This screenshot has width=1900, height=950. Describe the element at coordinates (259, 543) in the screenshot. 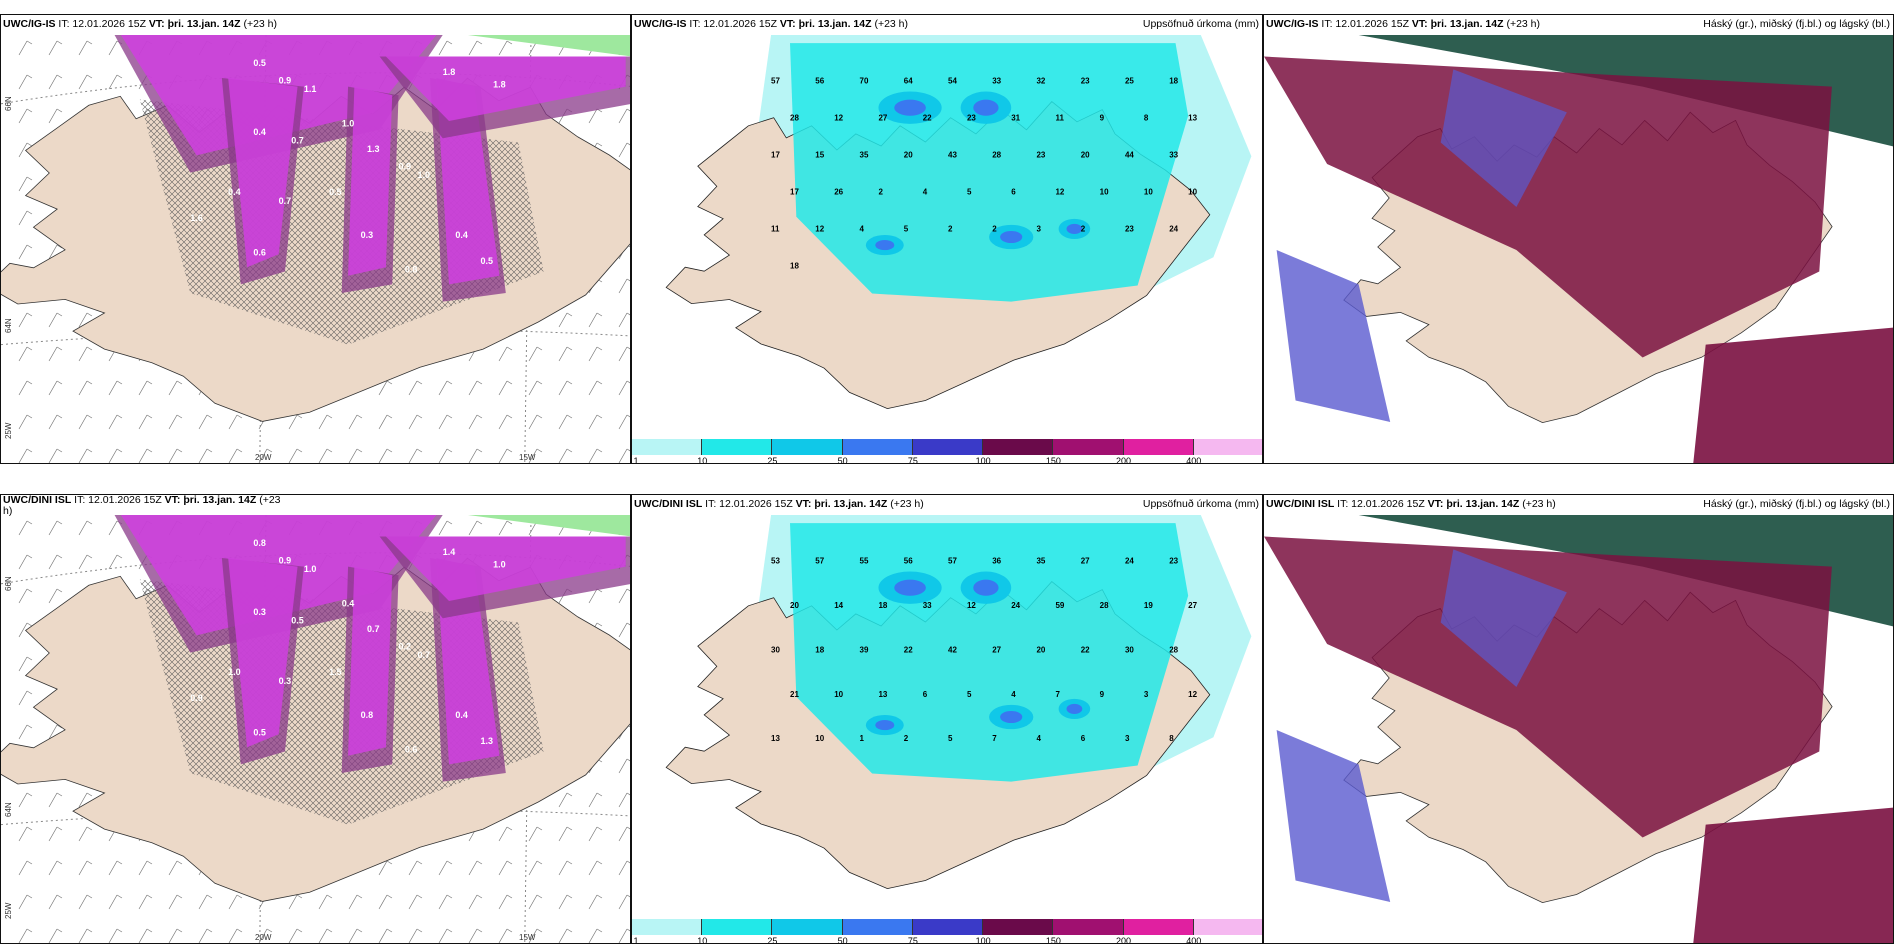

I see `snow-value-label: 0.8` at that location.